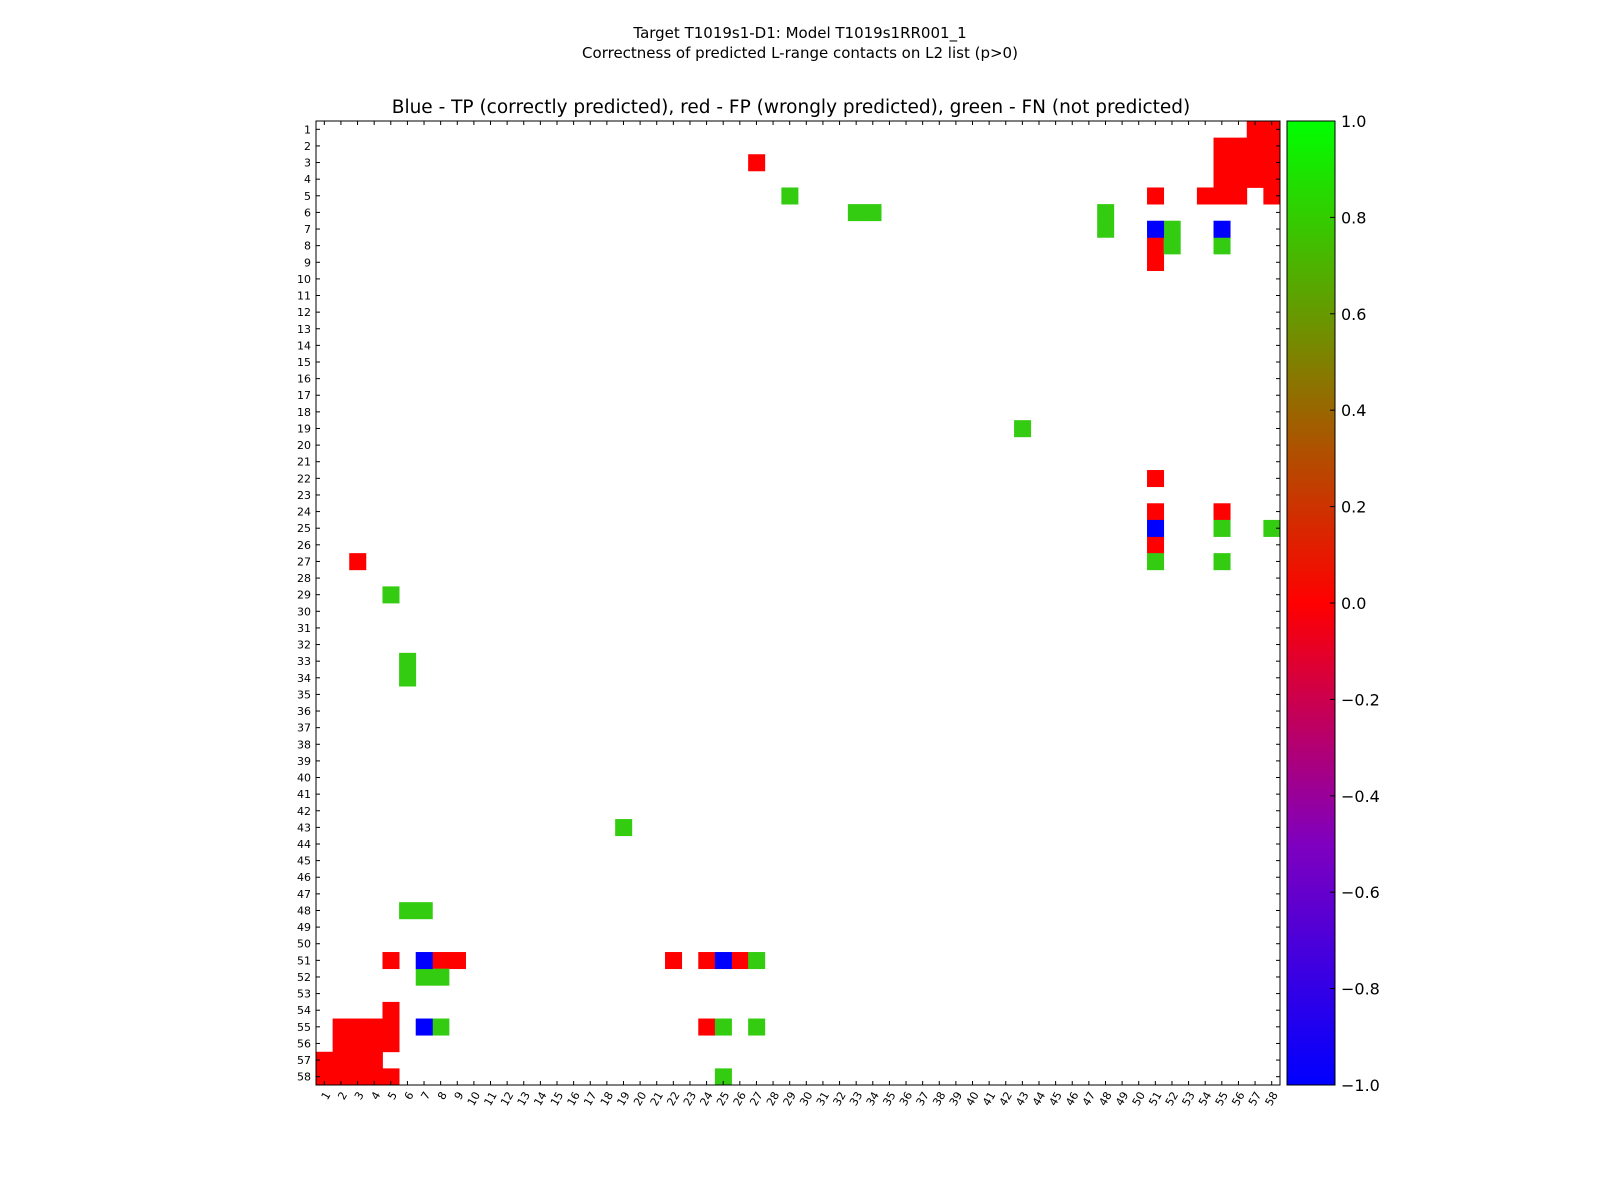 Image resolution: width=1600 pixels, height=1200 pixels. I want to click on y-tick-label-9: 9, so click(307, 262).